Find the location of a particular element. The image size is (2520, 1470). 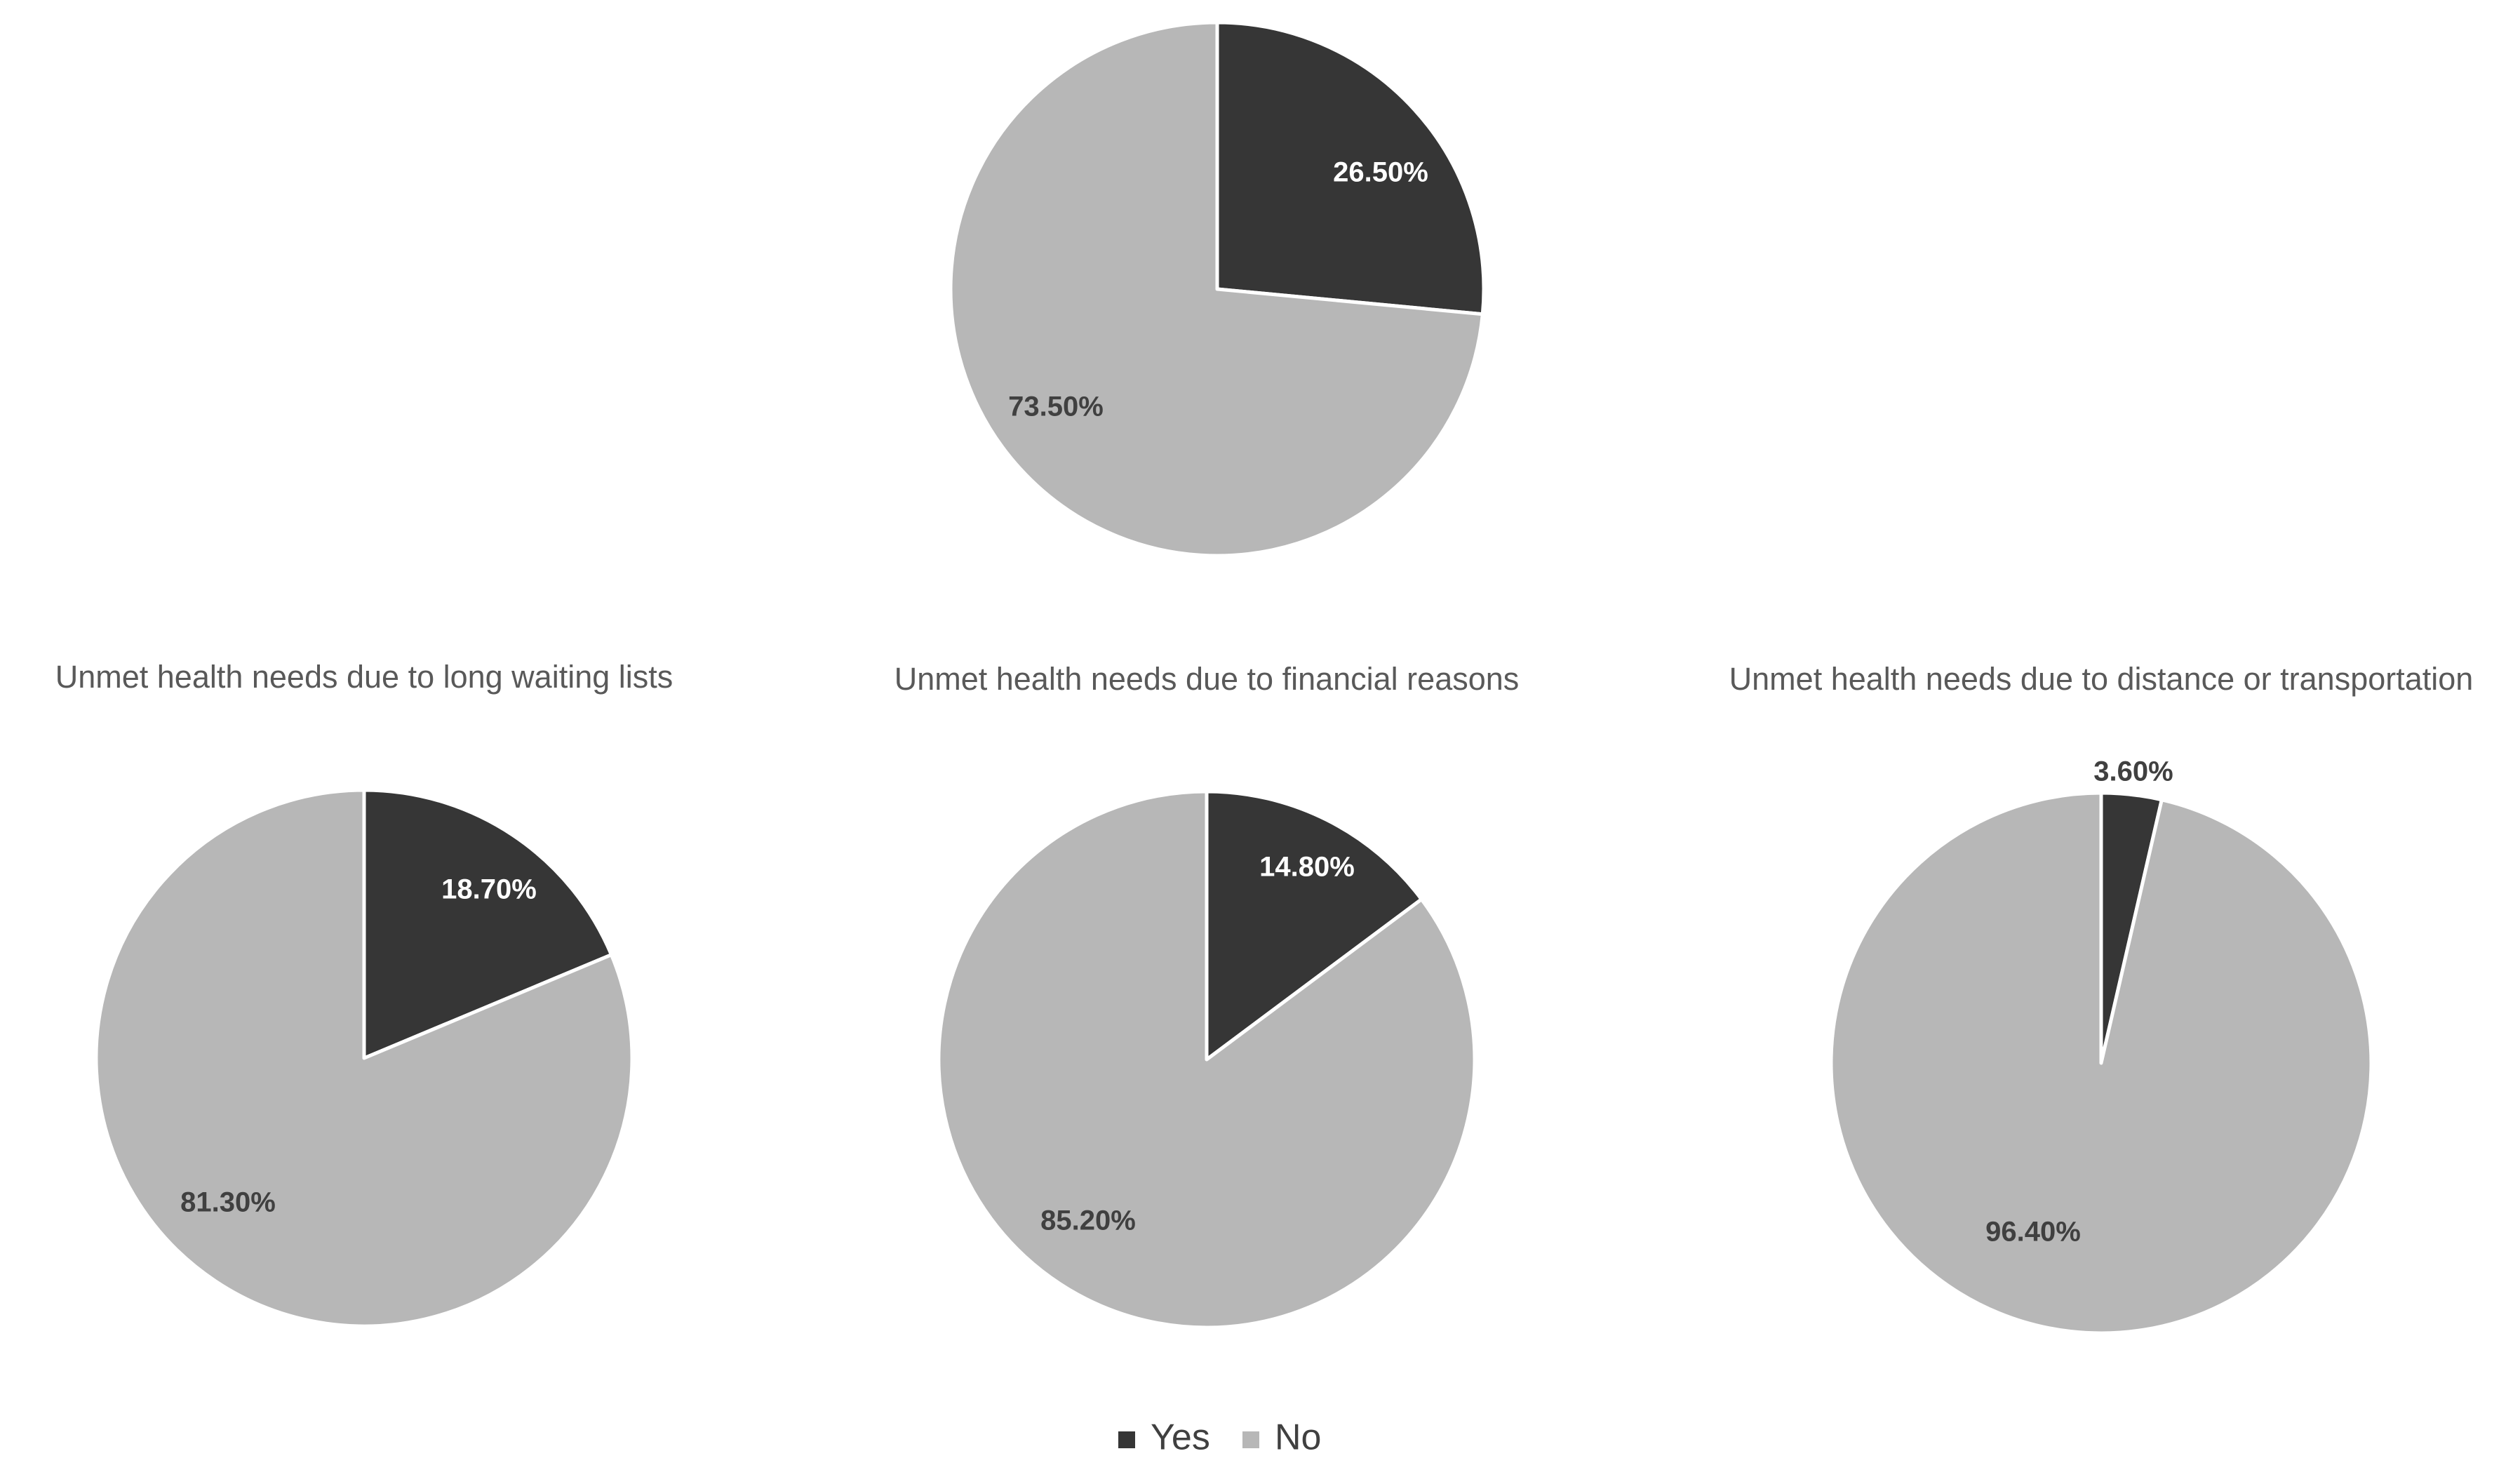

legend-label-no: No is located at coordinates (1298, 1437).